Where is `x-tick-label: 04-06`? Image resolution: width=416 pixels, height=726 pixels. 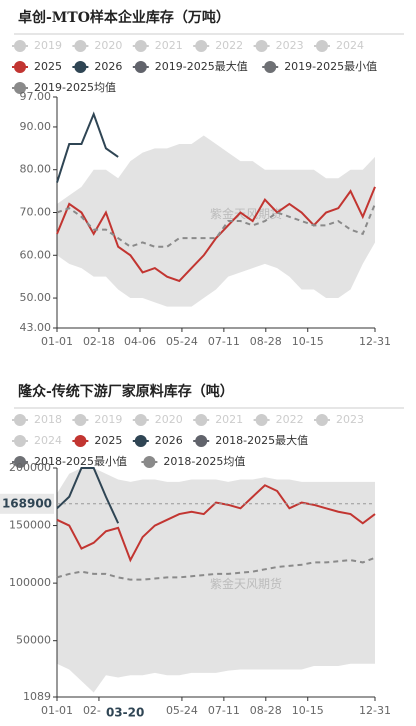
x-tick-label: 04-06 is located at coordinates (140, 341).